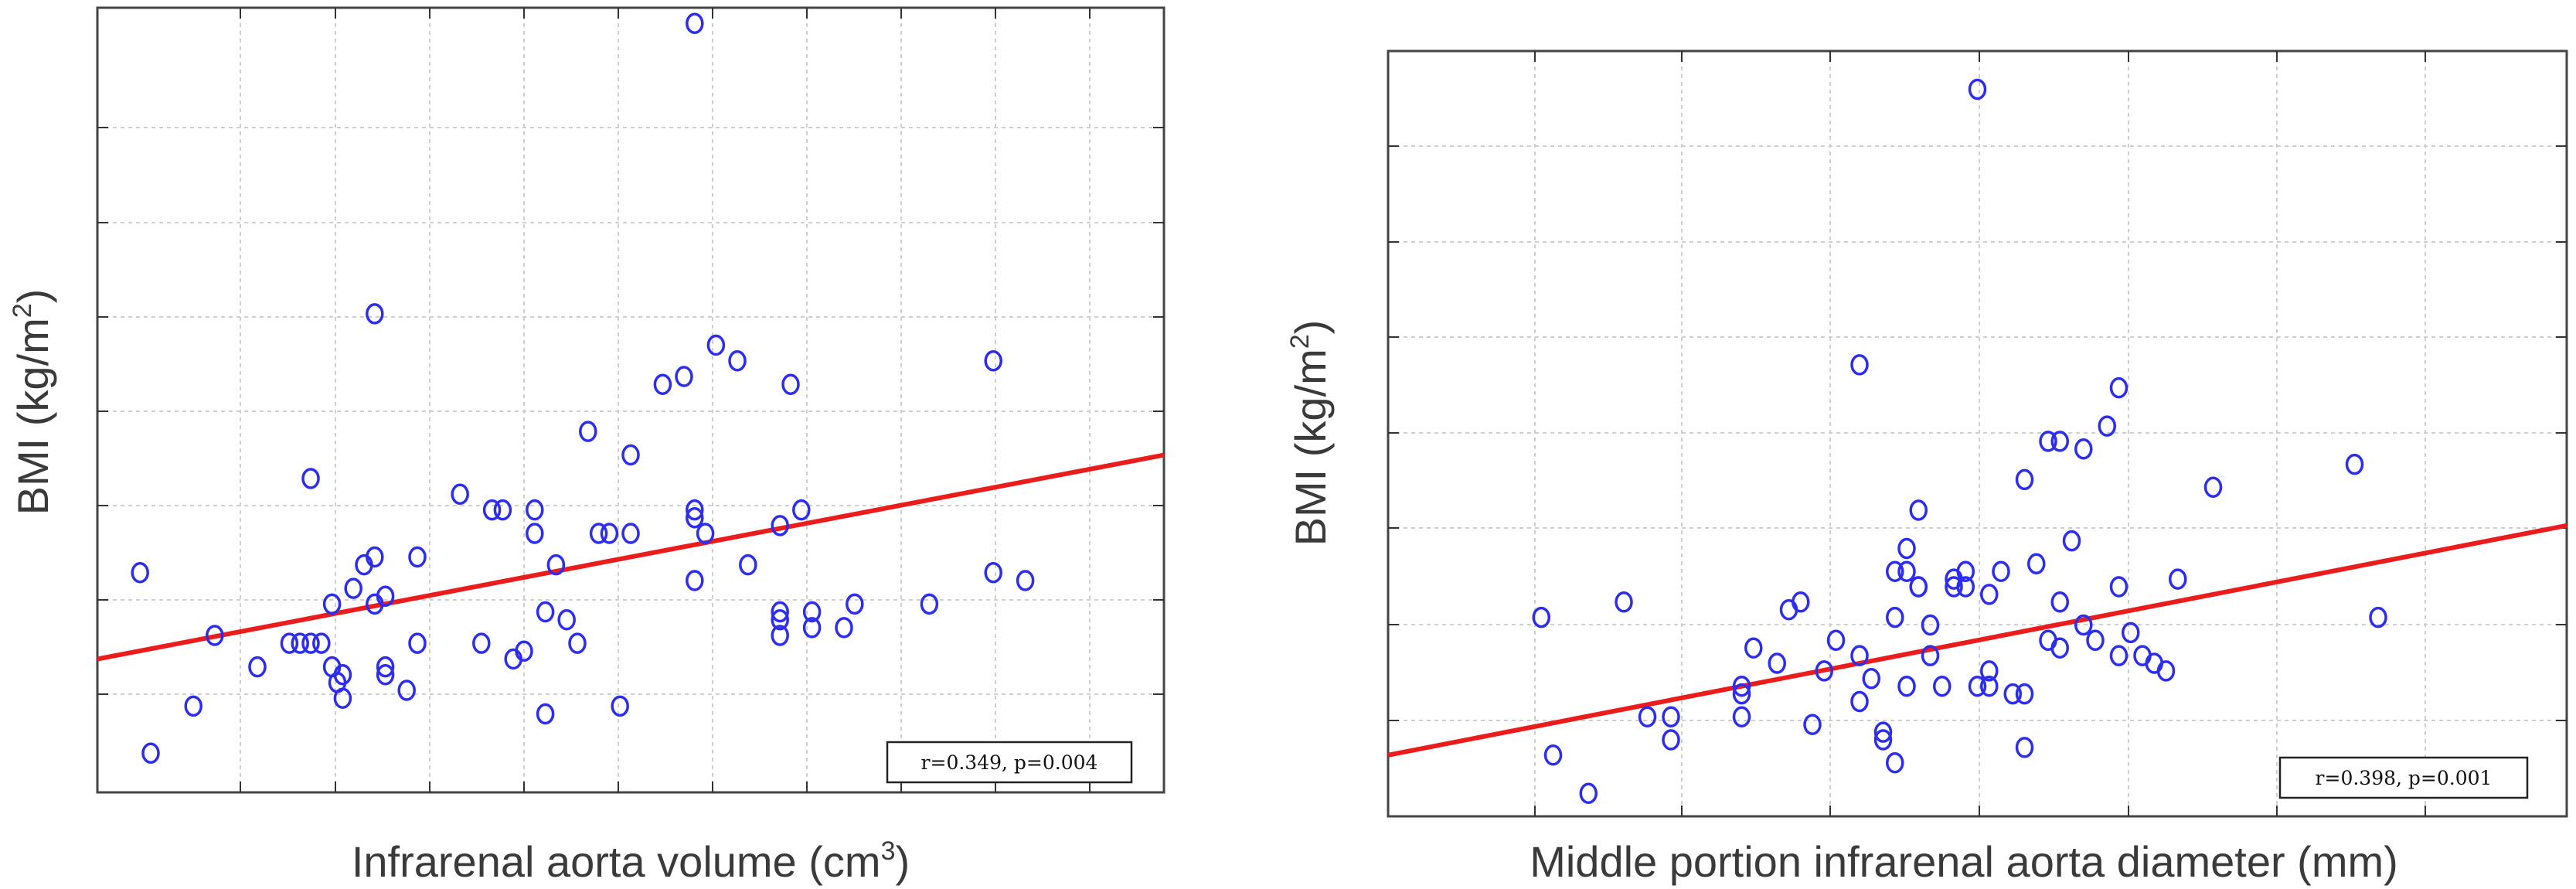  I want to click on stat-annotation-right: r=0.398, p=0.001, so click(2404, 778).